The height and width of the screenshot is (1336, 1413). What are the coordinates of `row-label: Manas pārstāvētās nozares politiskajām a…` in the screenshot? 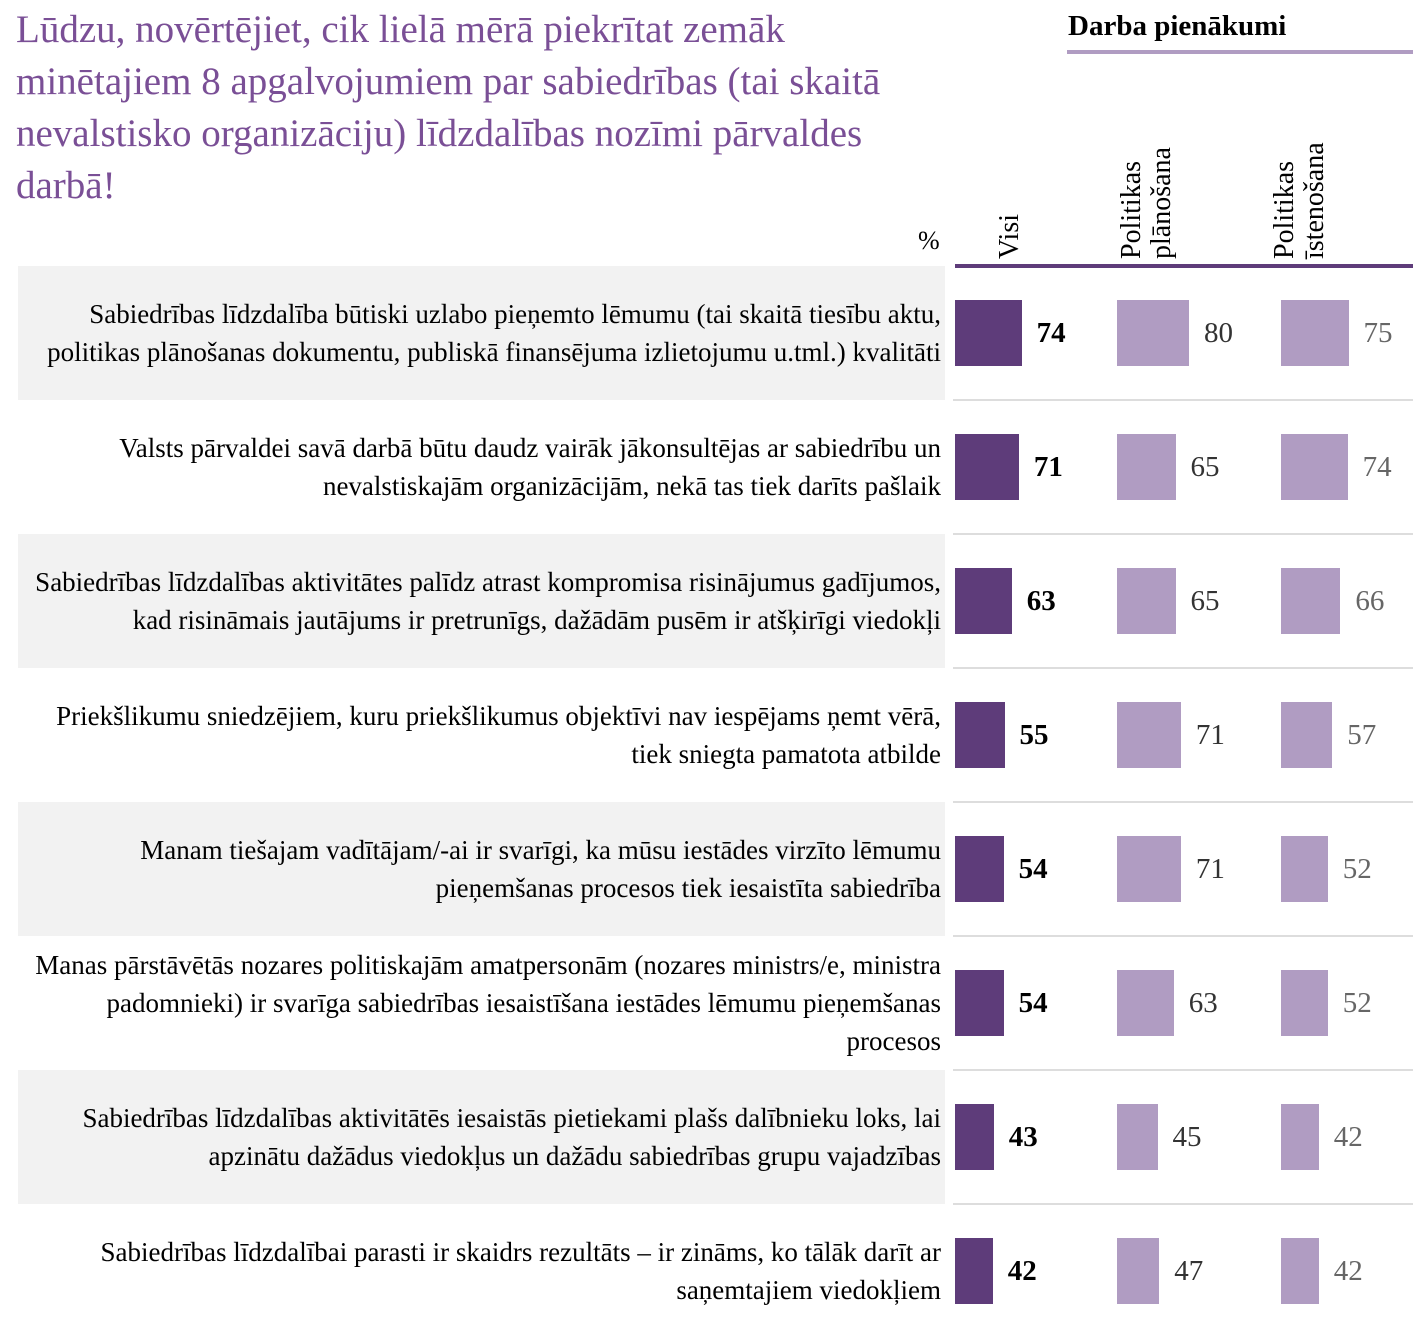 It's located at (479, 1003).